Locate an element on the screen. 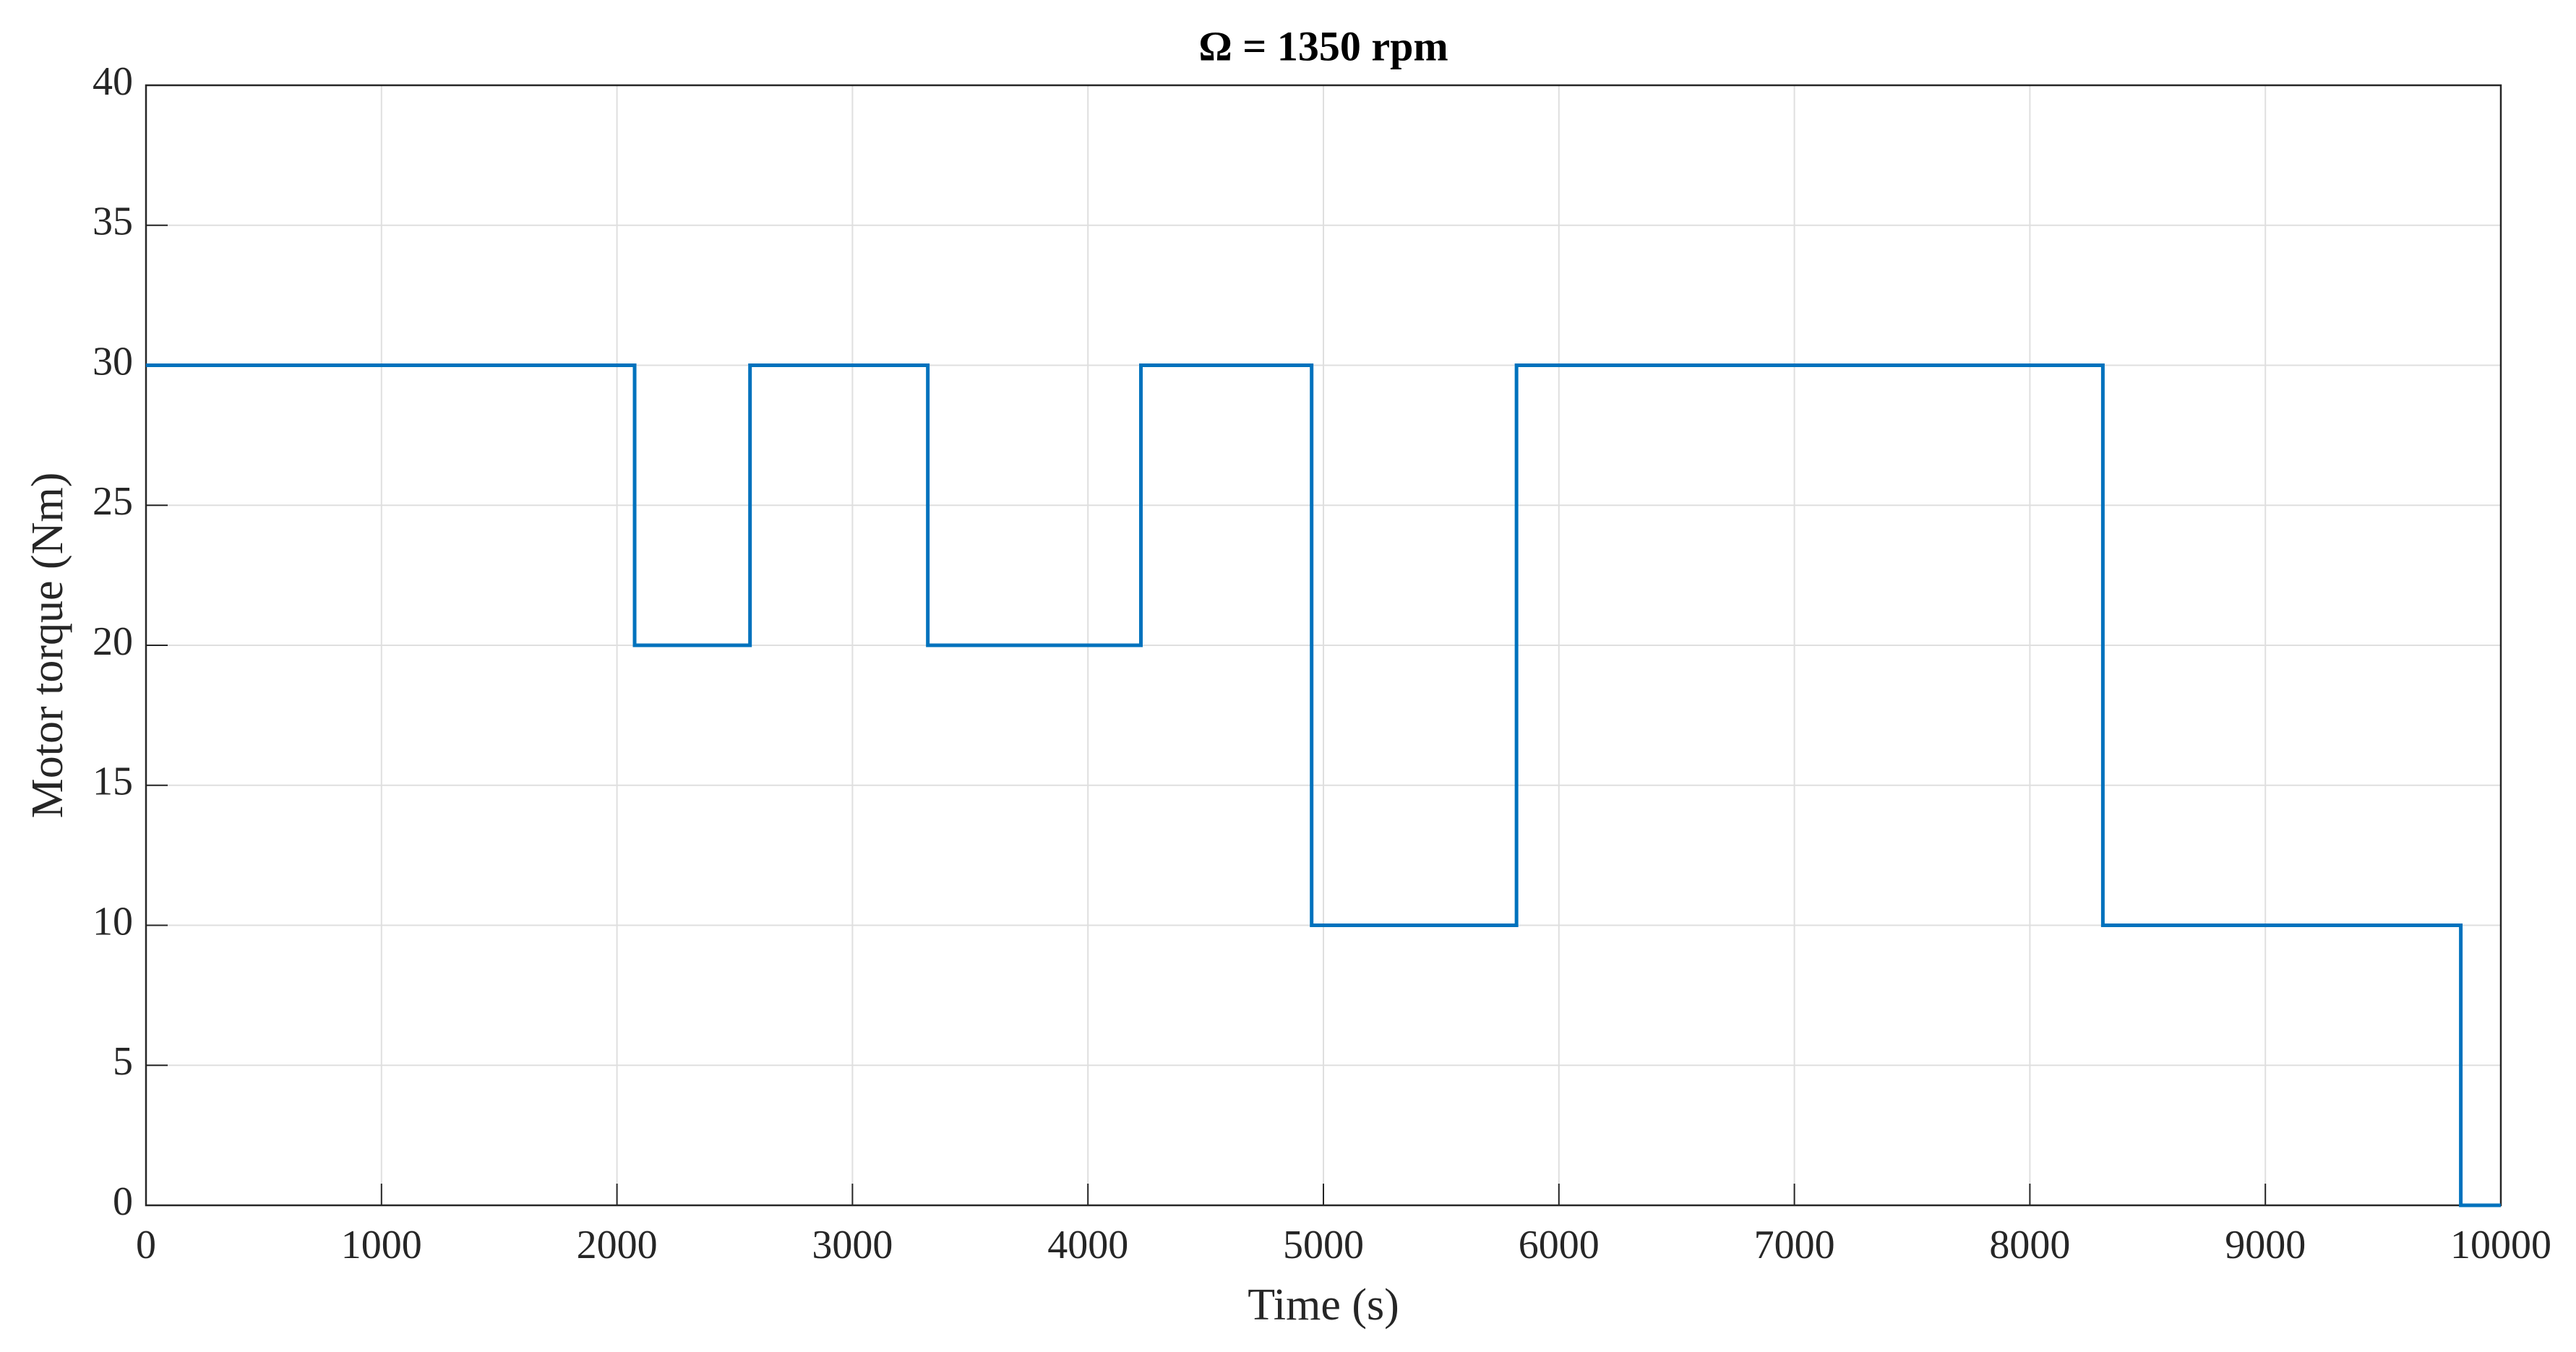 This screenshot has width=2576, height=1352. y-tick-label: 10 is located at coordinates (113, 921).